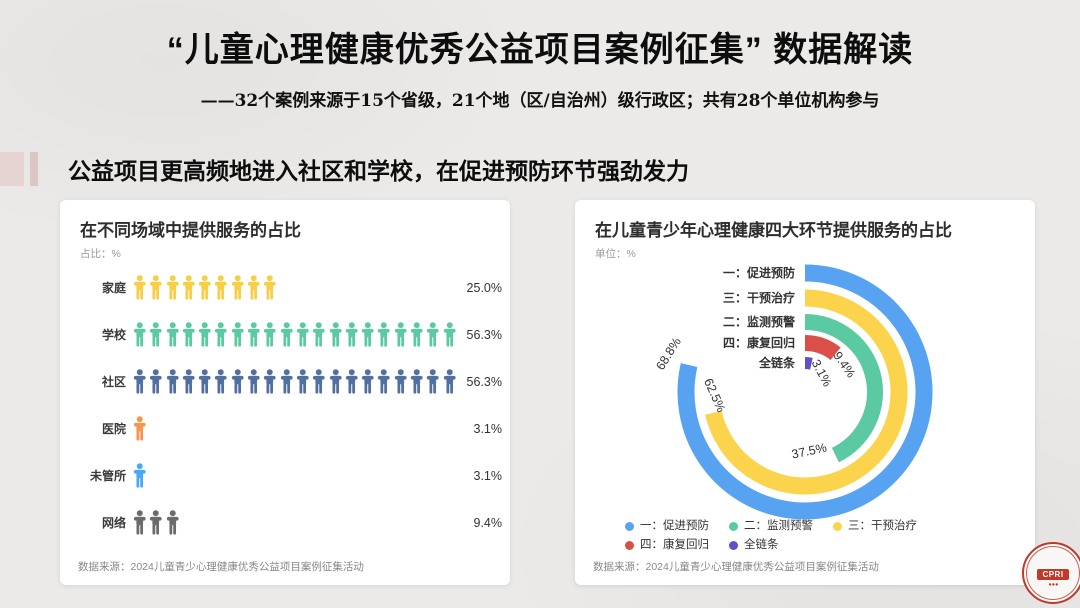  What do you see at coordinates (488, 522) in the screenshot?
I see `value-label: 9.4%` at bounding box center [488, 522].